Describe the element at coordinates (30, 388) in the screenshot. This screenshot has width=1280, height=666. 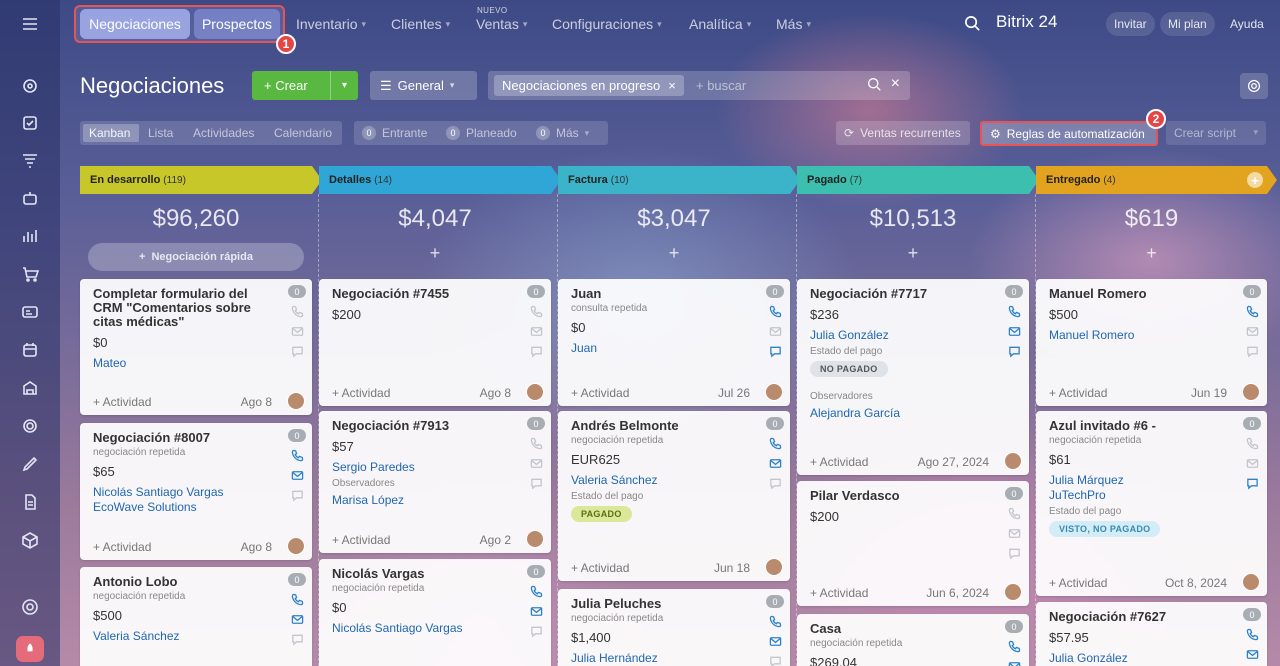
I see `store-icon` at that location.